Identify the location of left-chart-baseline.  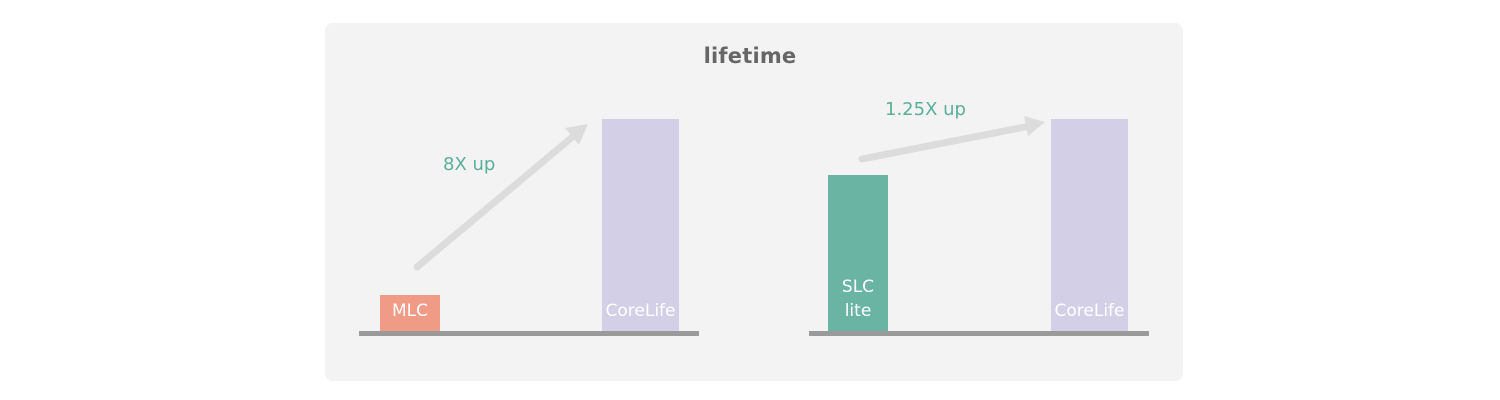
(529, 333).